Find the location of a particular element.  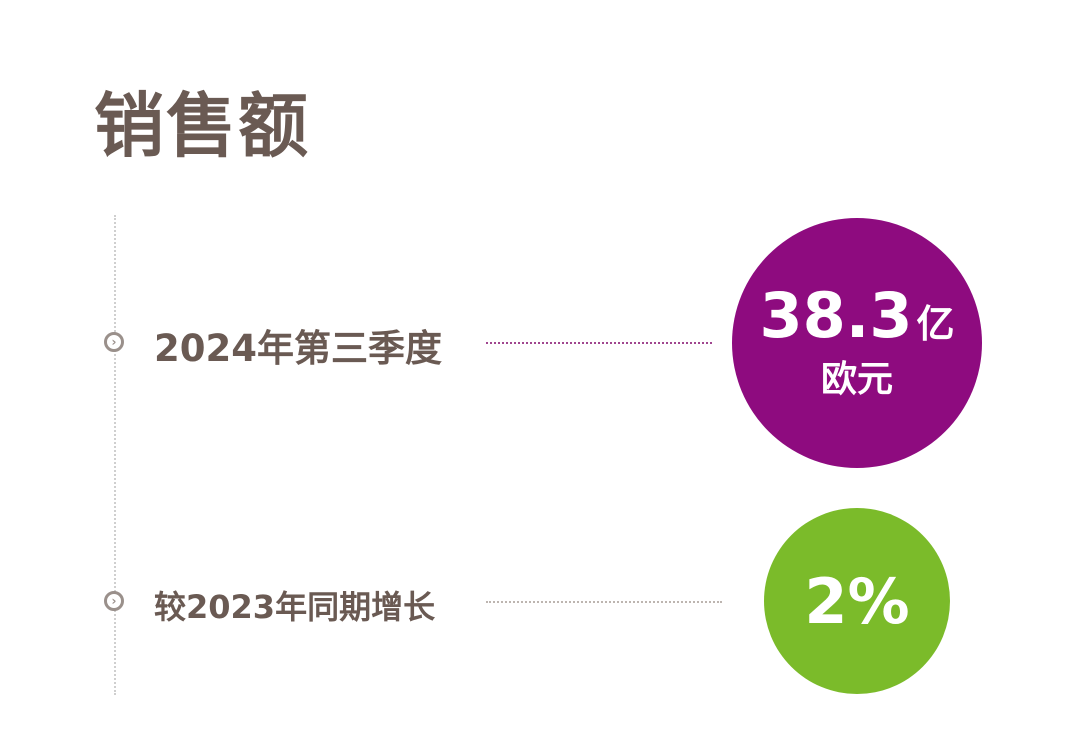

sales-value-circle: 38.3 亿 欧元 is located at coordinates (857, 343).